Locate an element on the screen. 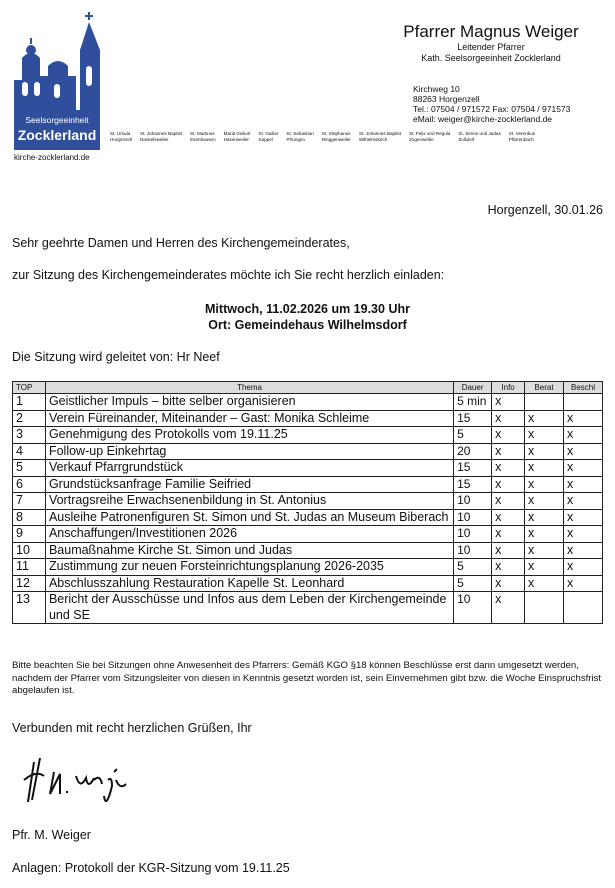 The image size is (615, 888). meeting-when: Mittwoch, 11.02.2026 um 19.30 Uhr is located at coordinates (307, 309).